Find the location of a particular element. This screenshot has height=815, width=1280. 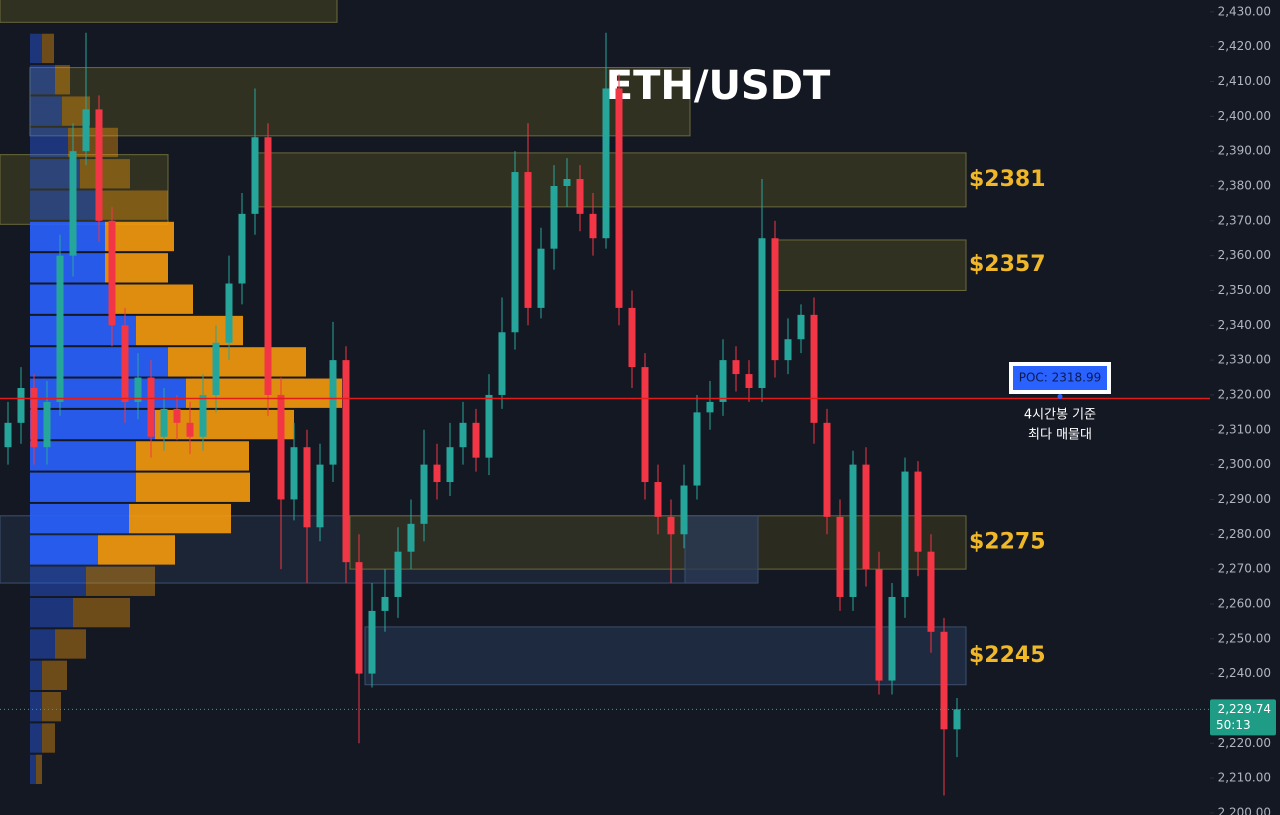

y-tick-label: 2,300.00 is located at coordinates (1244, 464).